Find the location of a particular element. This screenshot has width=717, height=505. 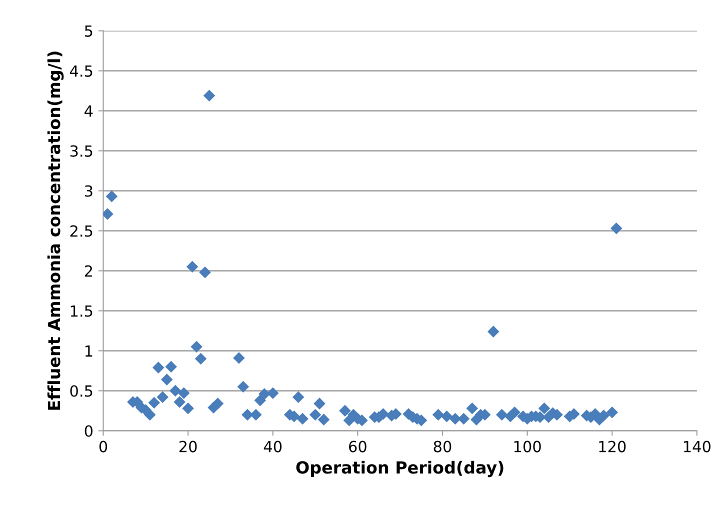

y-tick-label: 0.5 is located at coordinates (81, 391).